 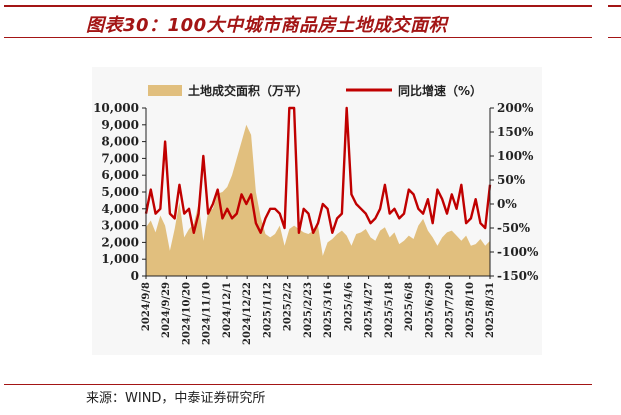 I want to click on y-left-tick-label: 6,000, so click(x=120, y=175).